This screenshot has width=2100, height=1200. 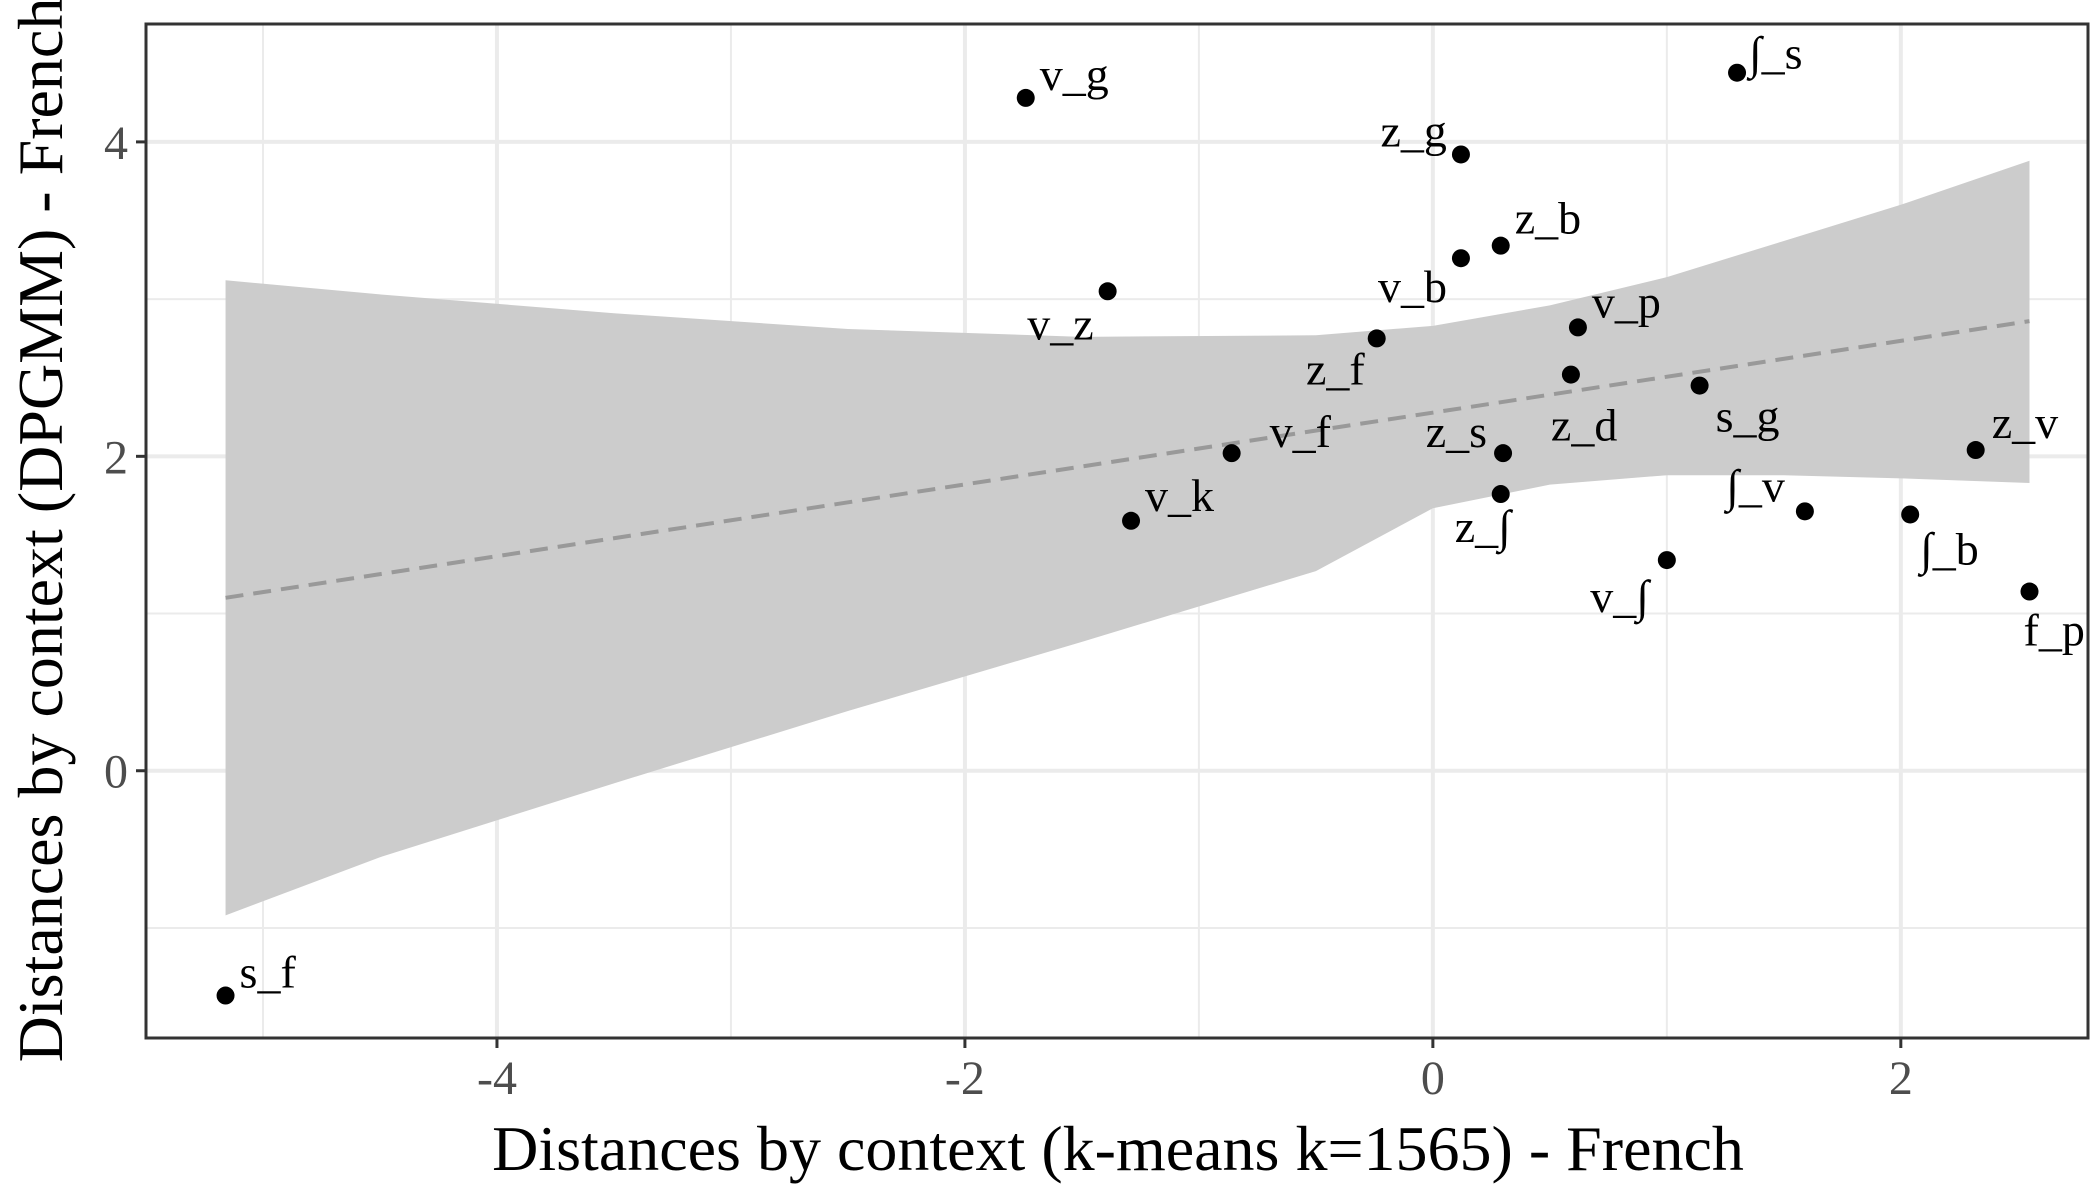 What do you see at coordinates (1584, 425) in the screenshot?
I see `point-label: z_d` at bounding box center [1584, 425].